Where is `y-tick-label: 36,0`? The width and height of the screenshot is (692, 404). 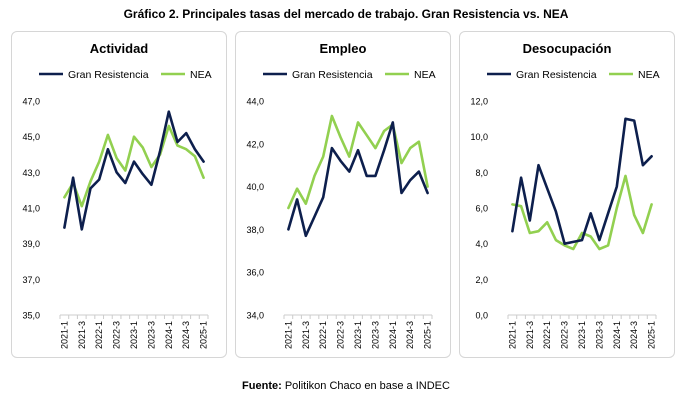 y-tick-label: 36,0 is located at coordinates (255, 273).